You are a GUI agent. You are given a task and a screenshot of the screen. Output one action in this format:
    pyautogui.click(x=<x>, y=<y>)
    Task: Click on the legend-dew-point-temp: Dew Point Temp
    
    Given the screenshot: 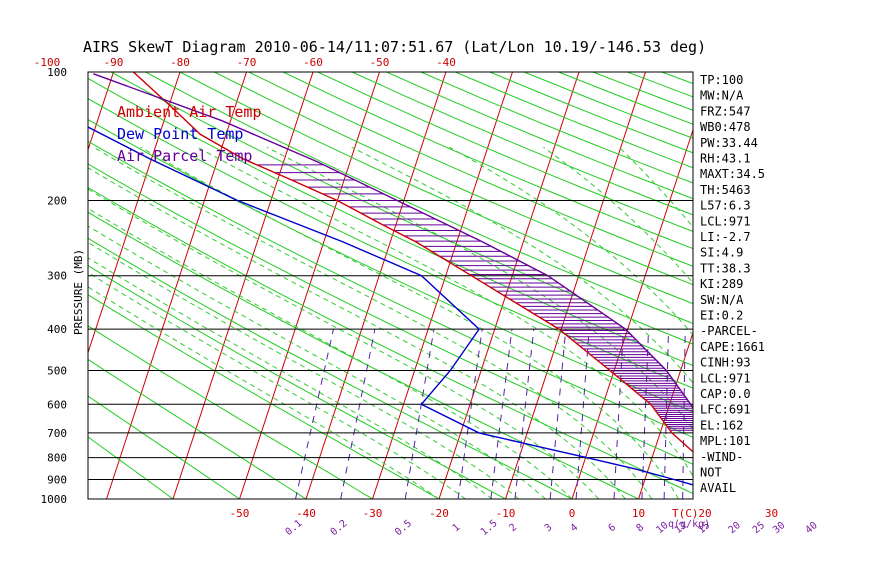 What is the action you would take?
    pyautogui.click(x=180, y=134)
    